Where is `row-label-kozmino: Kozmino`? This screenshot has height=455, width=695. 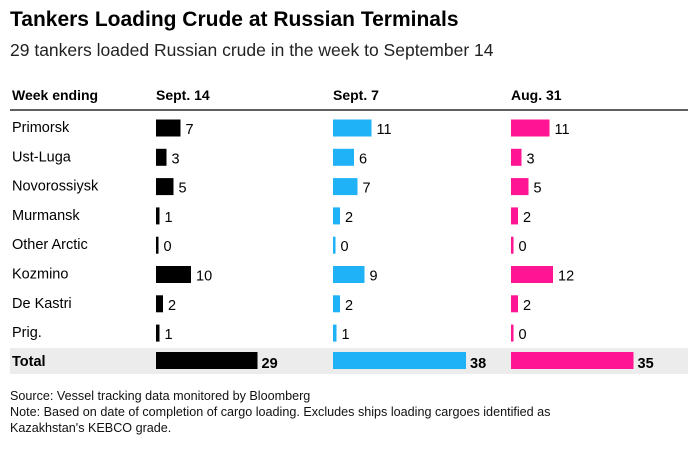 row-label-kozmino: Kozmino is located at coordinates (40, 275).